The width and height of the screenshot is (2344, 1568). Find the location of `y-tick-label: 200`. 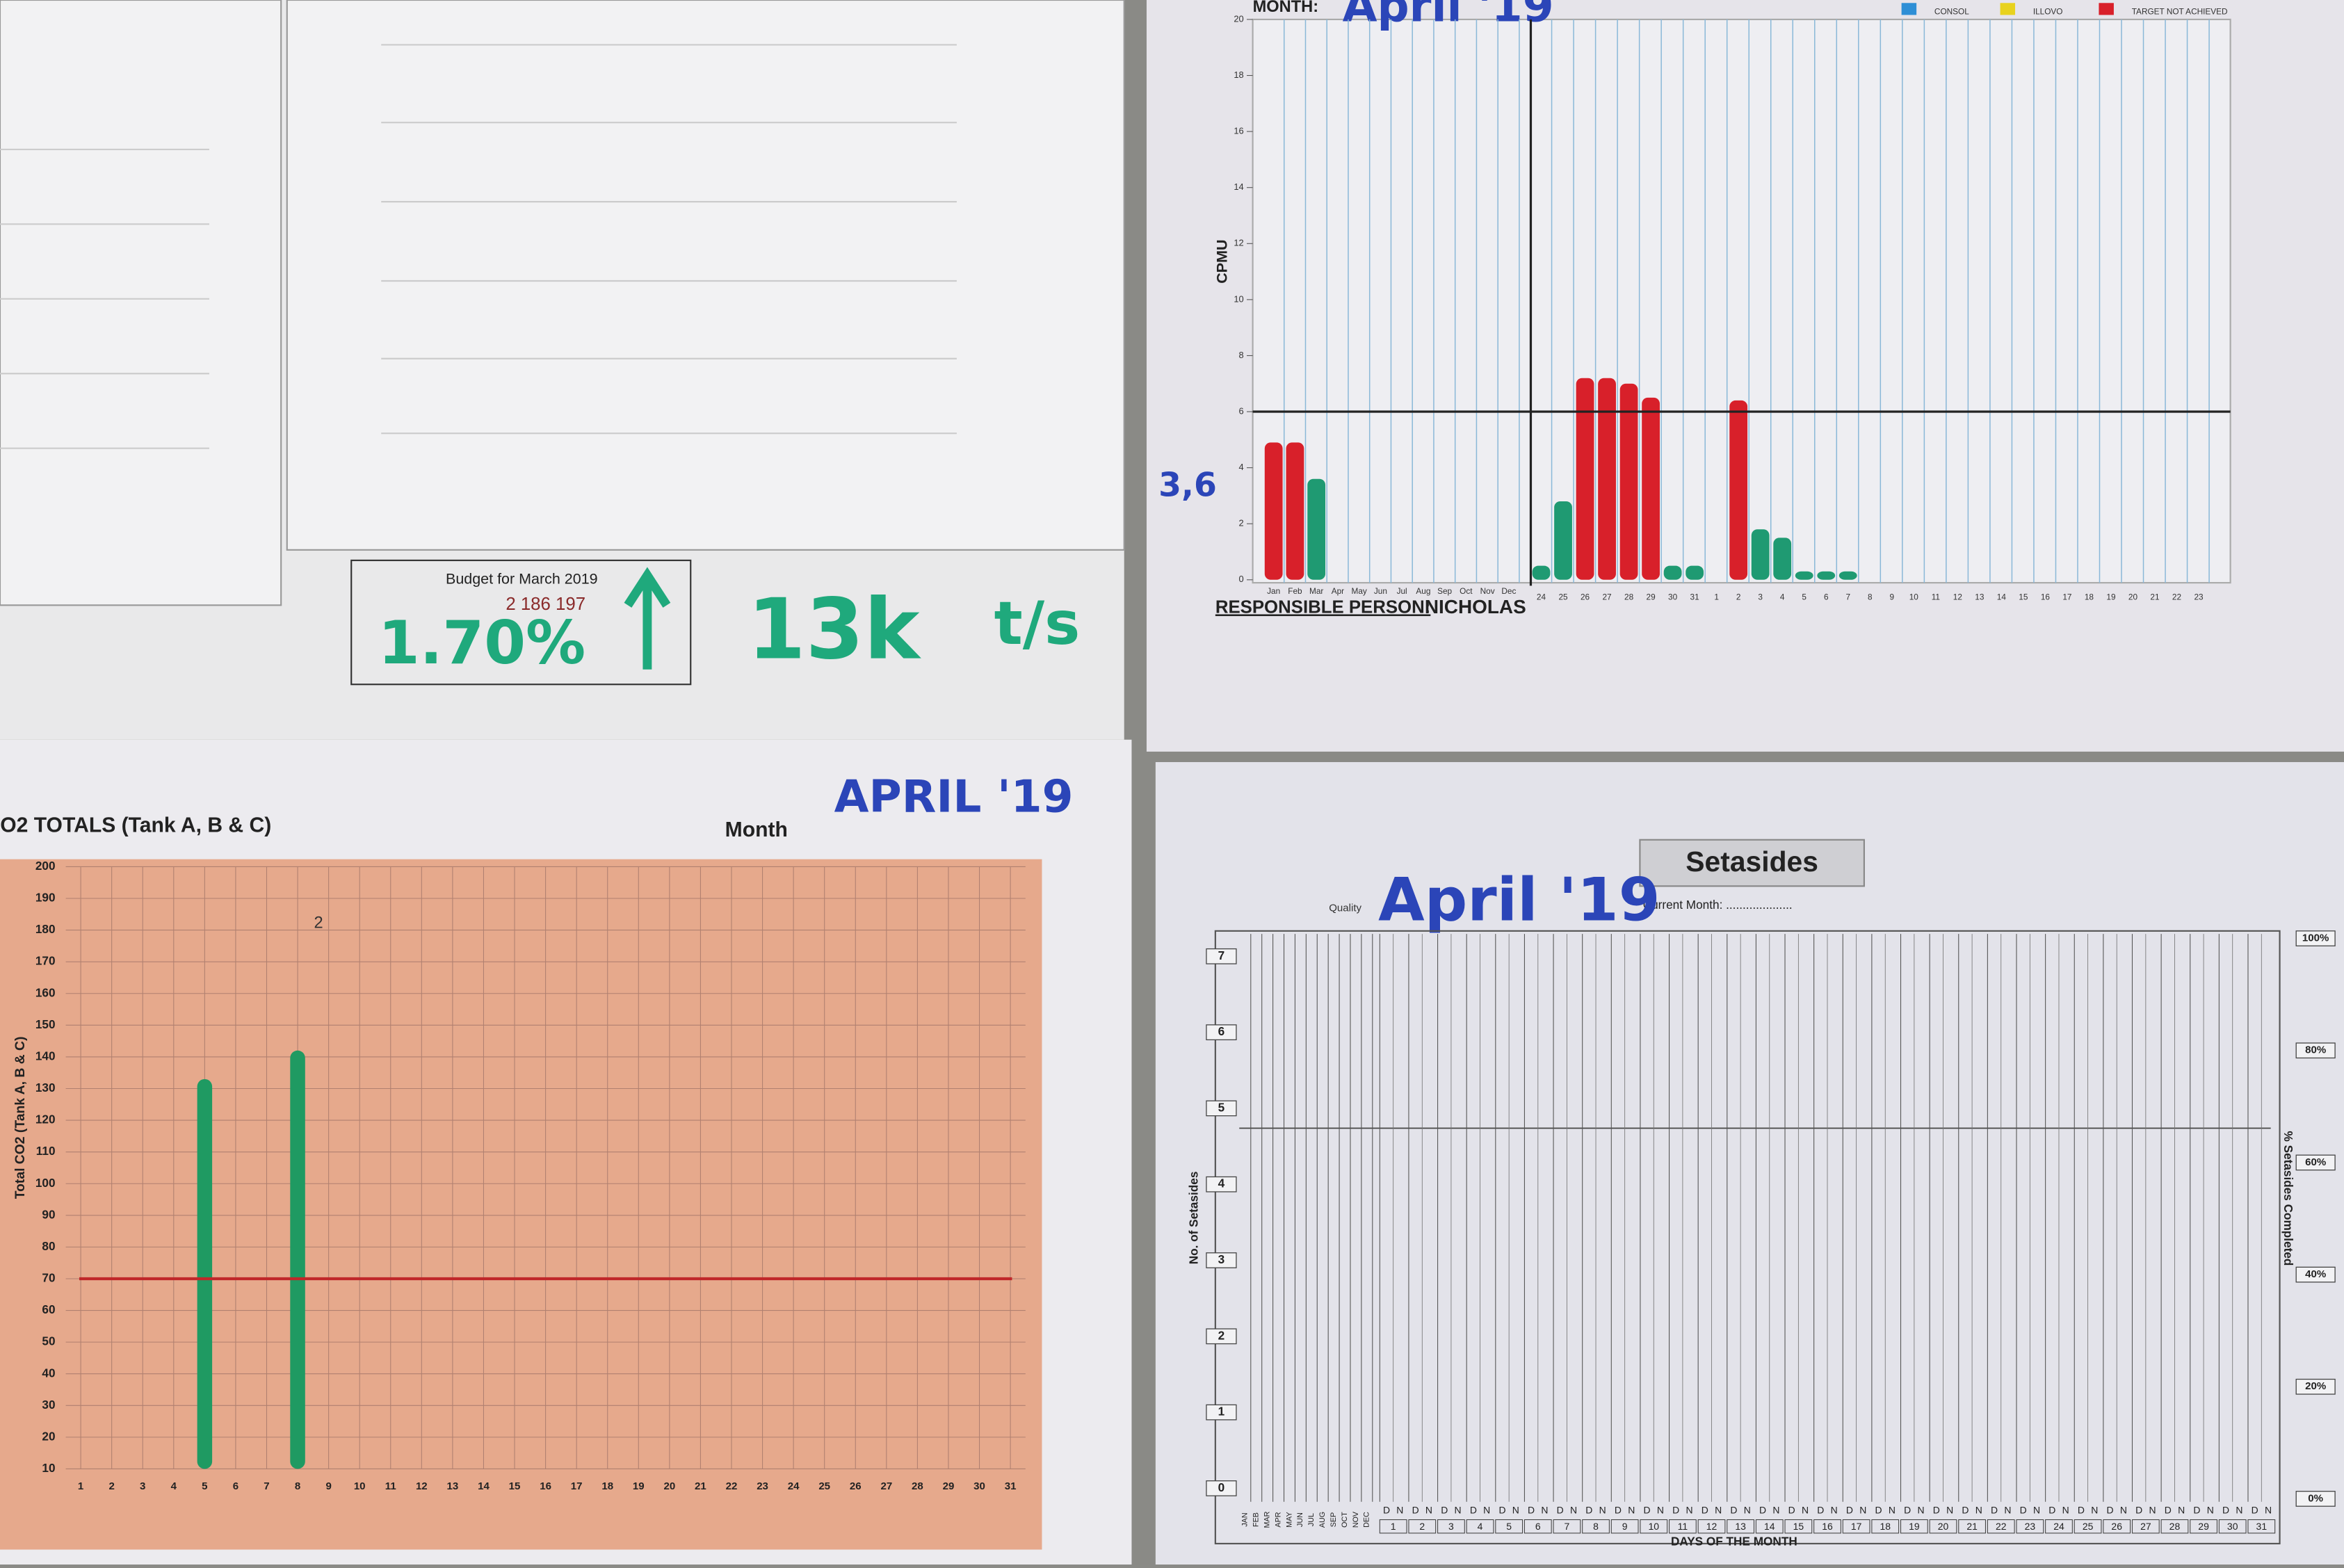

y-tick-label: 200 is located at coordinates (45, 866).